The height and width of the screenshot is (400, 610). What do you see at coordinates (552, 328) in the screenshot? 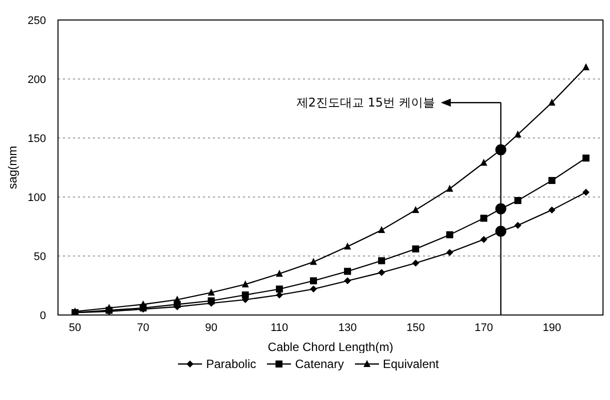
I see `x-tick-label: 190` at bounding box center [552, 328].